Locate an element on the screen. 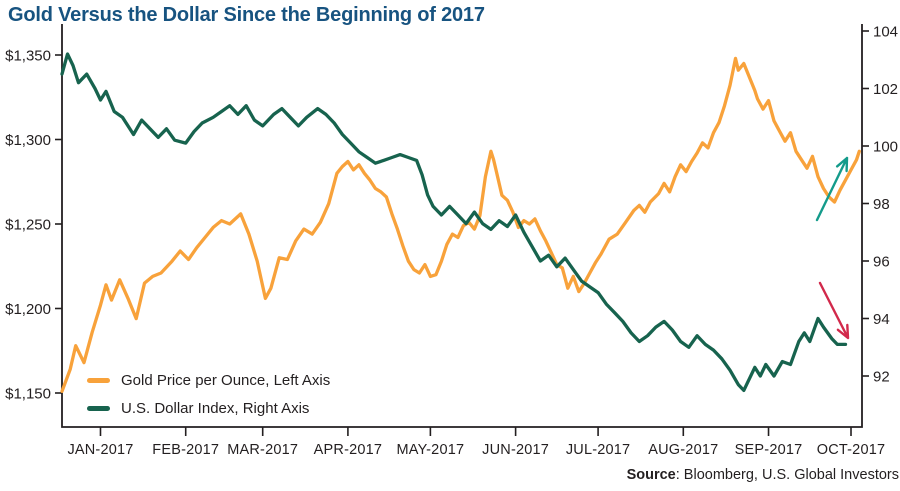  y-left-tick-label: $1,200 is located at coordinates (28, 309).